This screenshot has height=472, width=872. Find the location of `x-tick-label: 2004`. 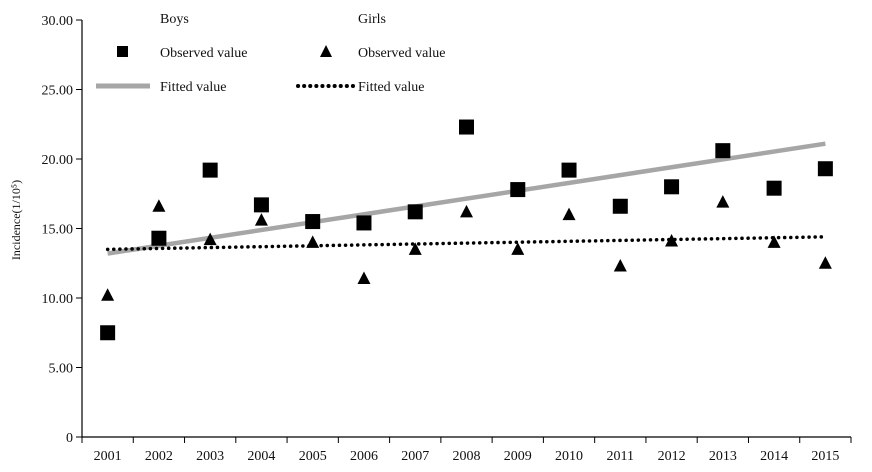

x-tick-label: 2004 is located at coordinates (261, 456).